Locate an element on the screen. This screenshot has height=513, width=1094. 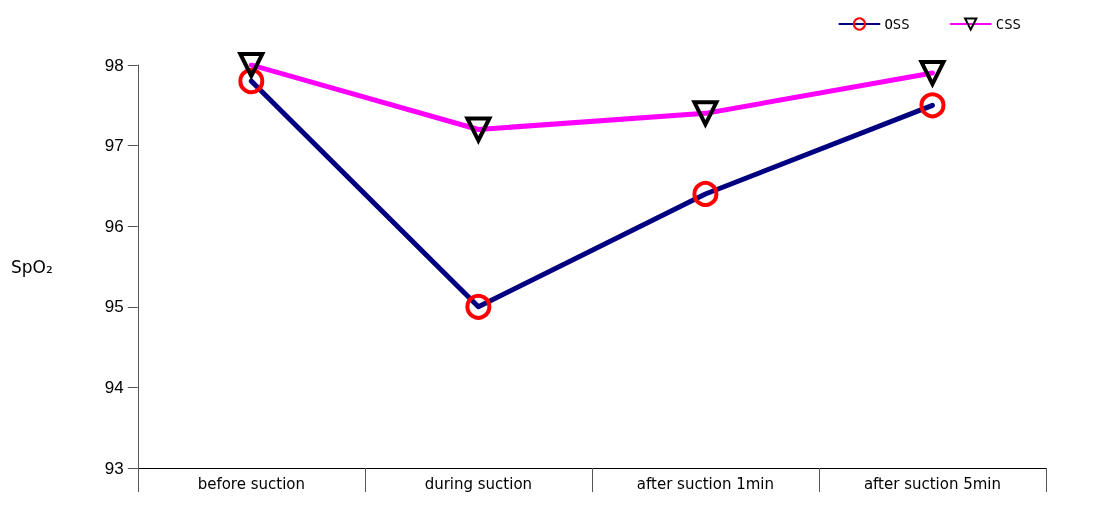
y-tick-label: 97 is located at coordinates (114, 146).